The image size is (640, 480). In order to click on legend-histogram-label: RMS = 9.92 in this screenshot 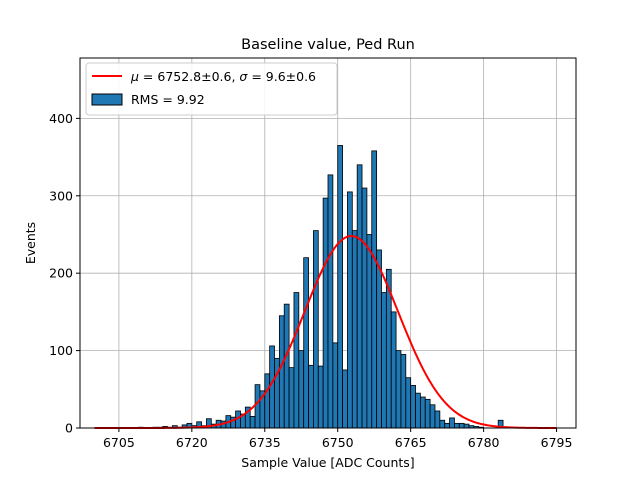, I will do `click(168, 99)`.